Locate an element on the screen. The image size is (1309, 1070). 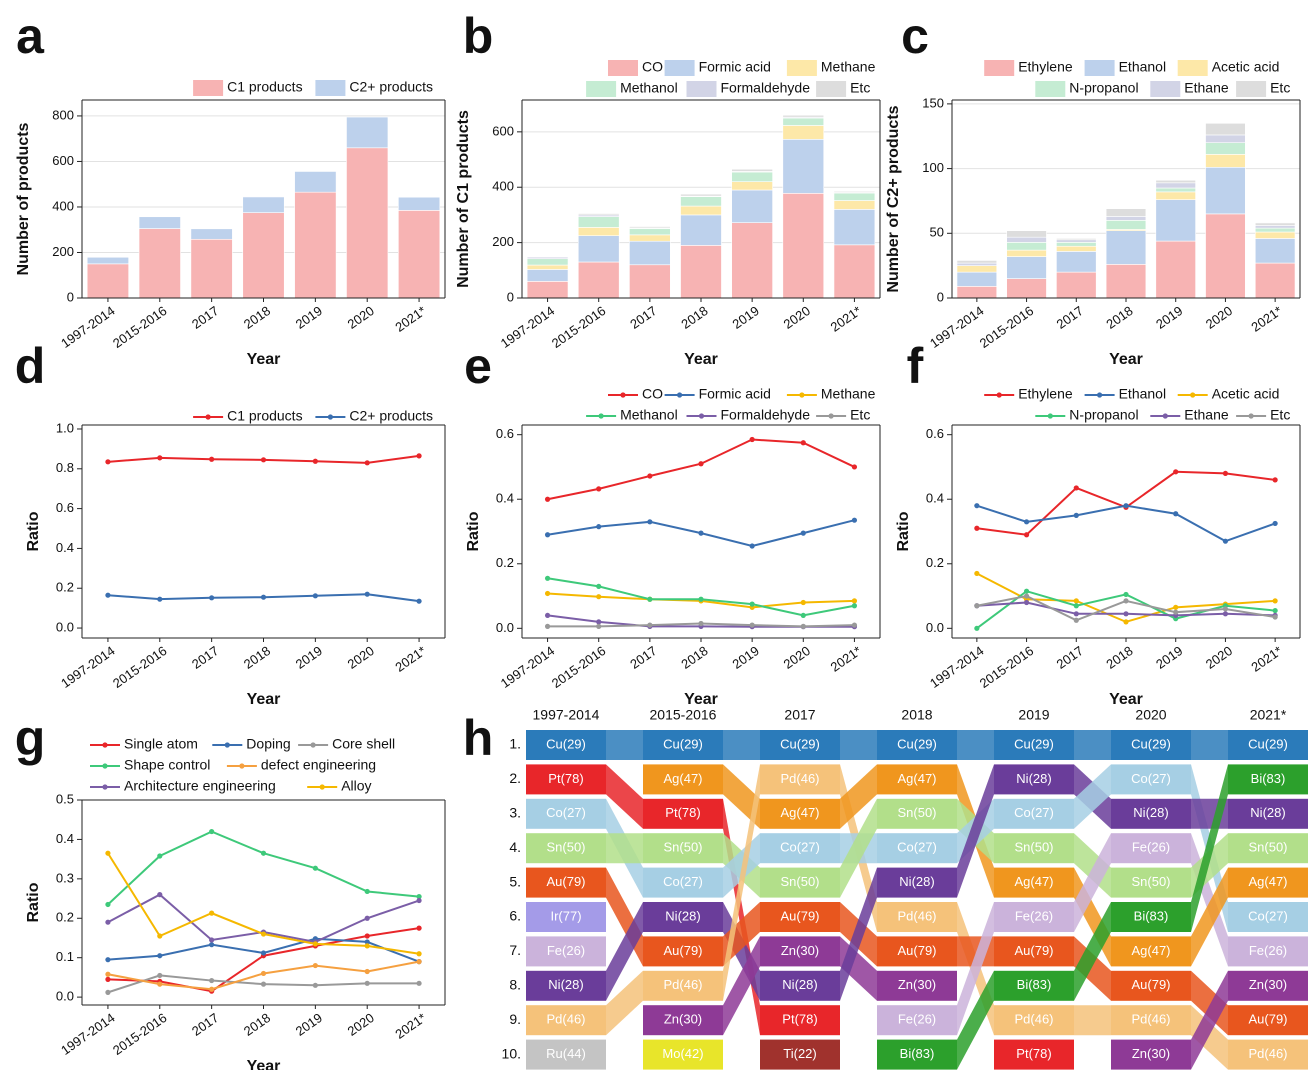
x-tick-label: 2017 is located at coordinates (643, 317).